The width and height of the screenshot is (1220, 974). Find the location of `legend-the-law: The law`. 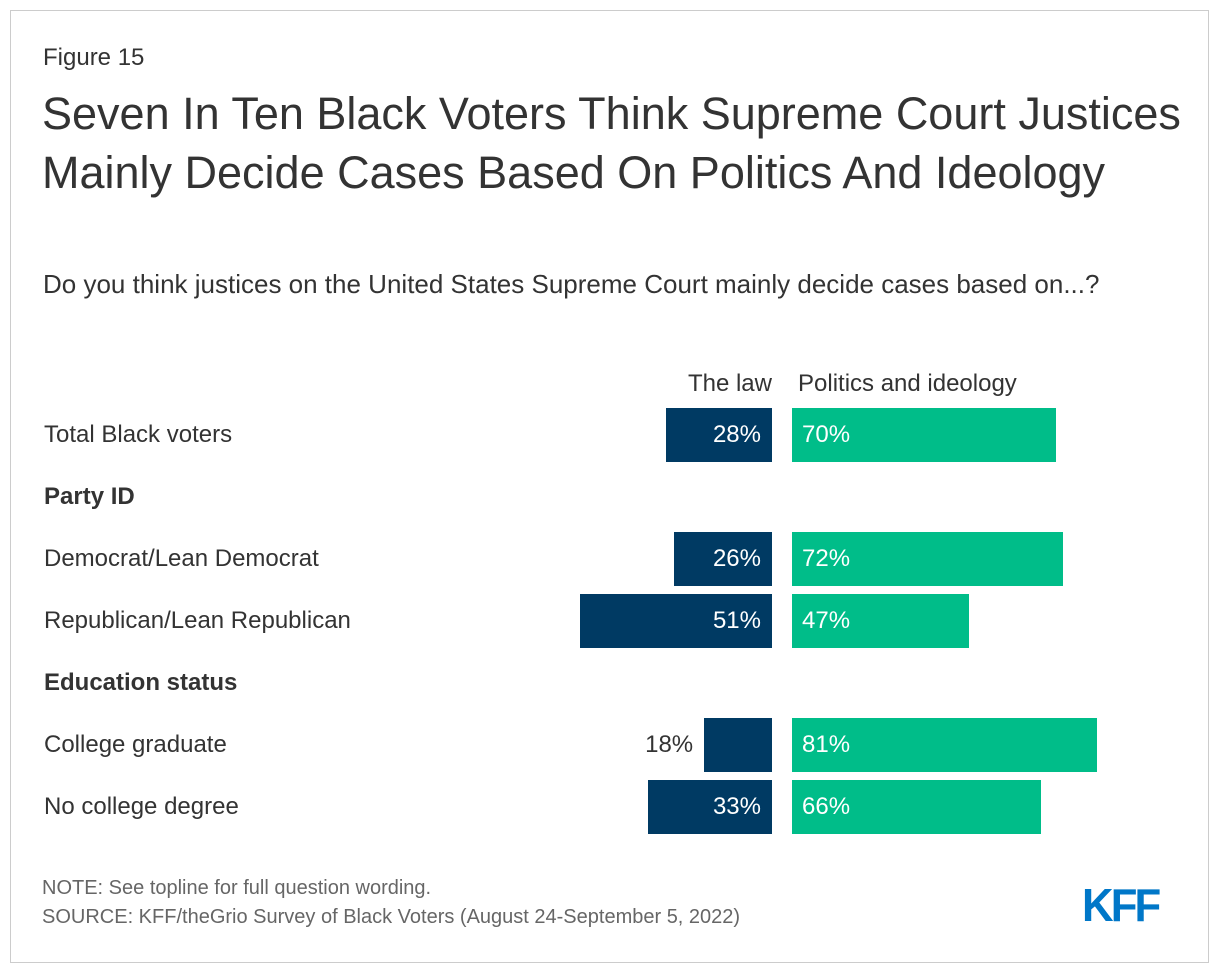

legend-the-law: The law is located at coordinates (729, 383).